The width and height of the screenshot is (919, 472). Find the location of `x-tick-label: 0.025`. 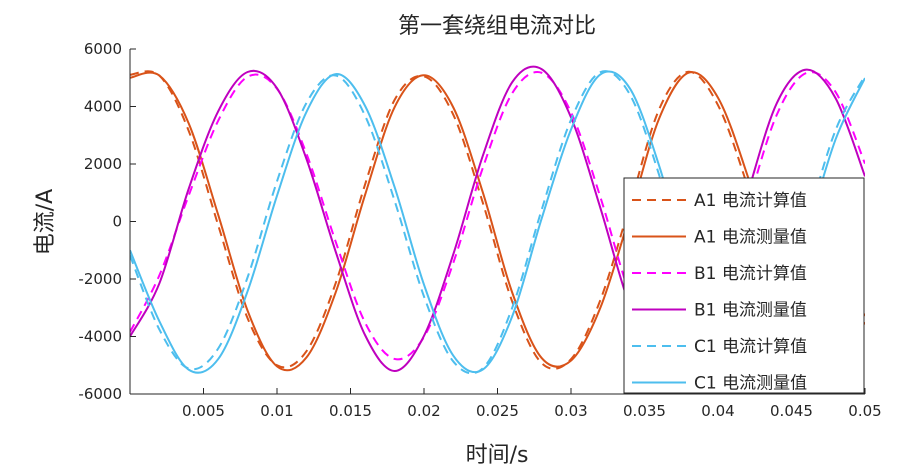

x-tick-label: 0.025 is located at coordinates (497, 411).